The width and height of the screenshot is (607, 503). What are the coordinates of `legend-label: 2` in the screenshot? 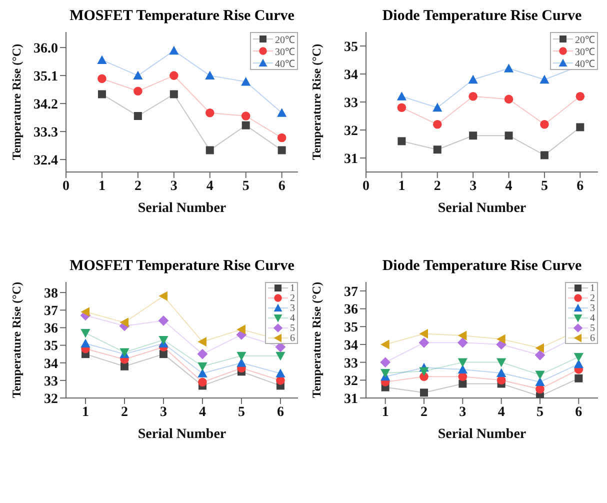 It's located at (292, 298).